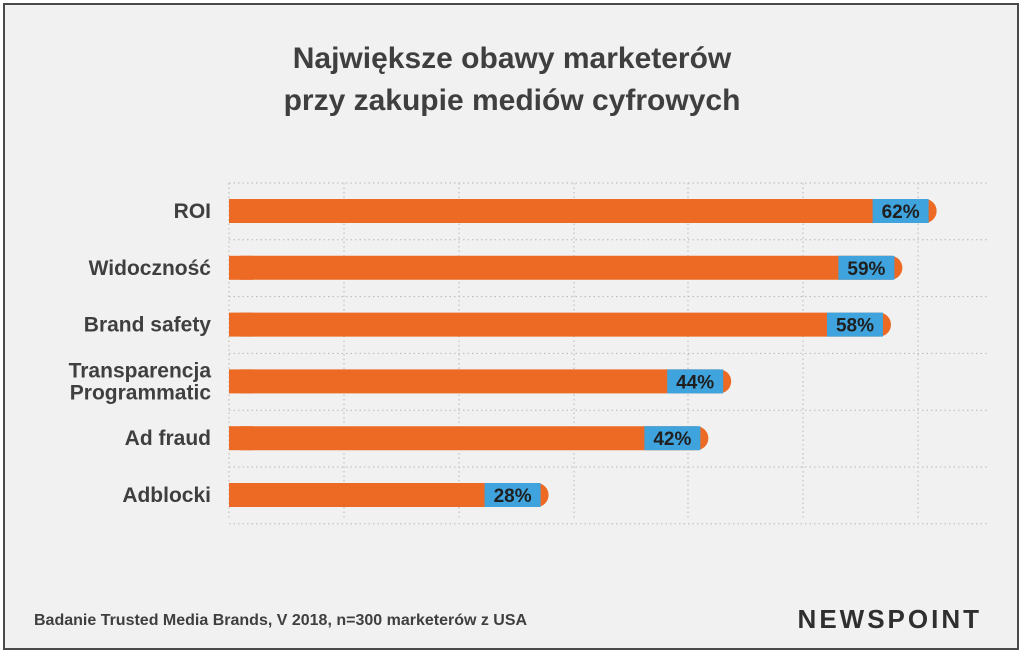 This screenshot has height=655, width=1024. Describe the element at coordinates (192, 211) in the screenshot. I see `category-label: ROI` at that location.